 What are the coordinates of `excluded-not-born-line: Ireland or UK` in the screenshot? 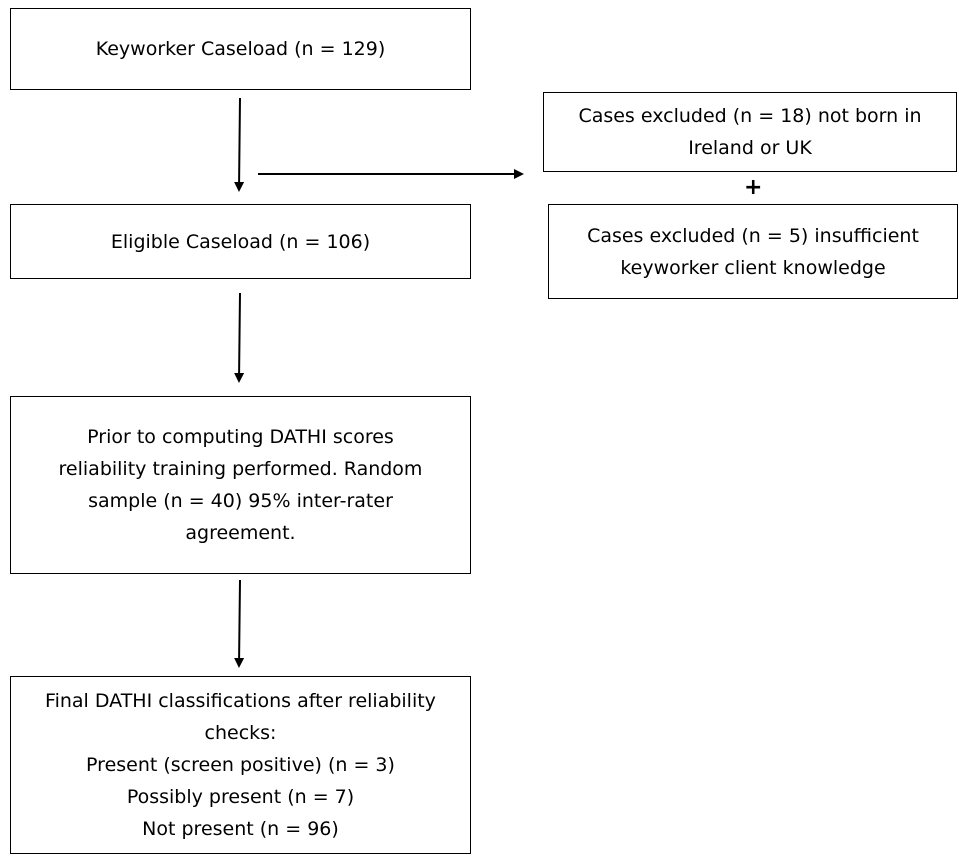 It's located at (750, 148).